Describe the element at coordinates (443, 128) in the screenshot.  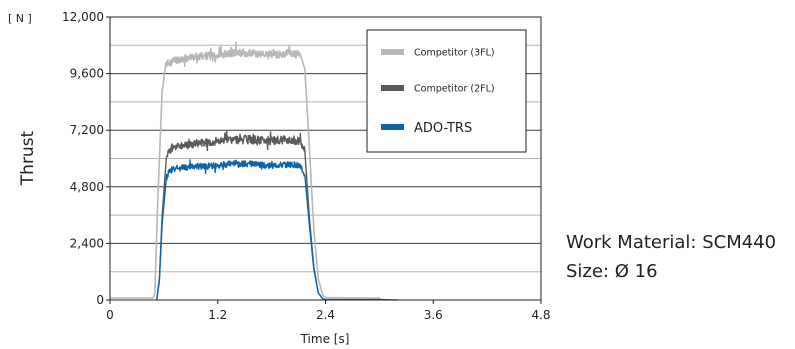
I see `legend-label: ADO-TRS` at that location.